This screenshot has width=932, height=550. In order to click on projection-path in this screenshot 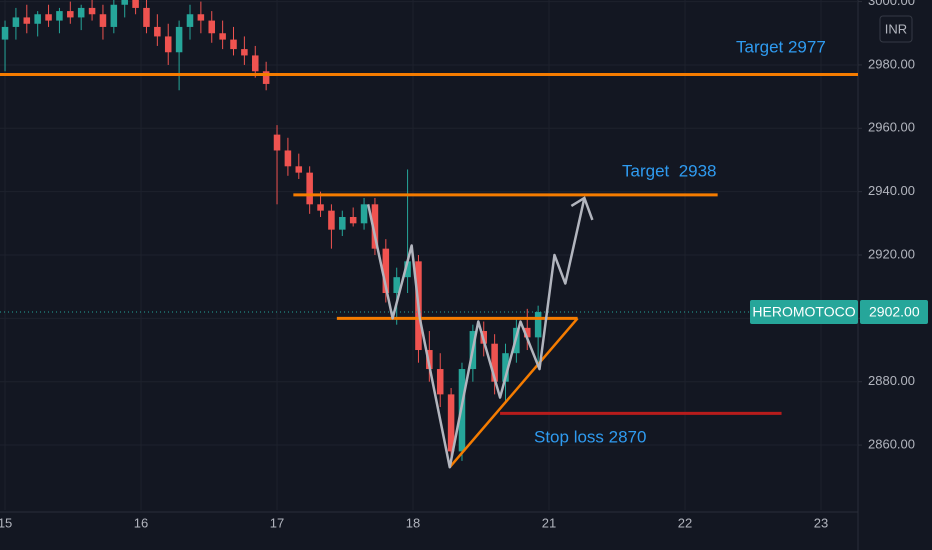, I will do `click(476, 333)`.